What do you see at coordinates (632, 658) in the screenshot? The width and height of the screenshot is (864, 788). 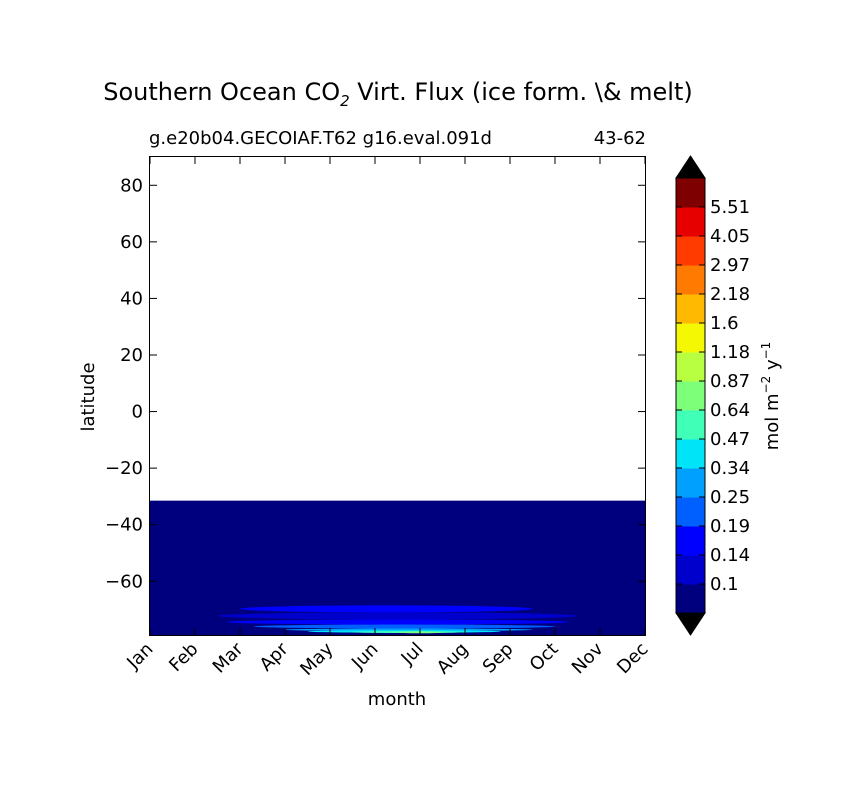 I see `x-tick-label: Dec` at bounding box center [632, 658].